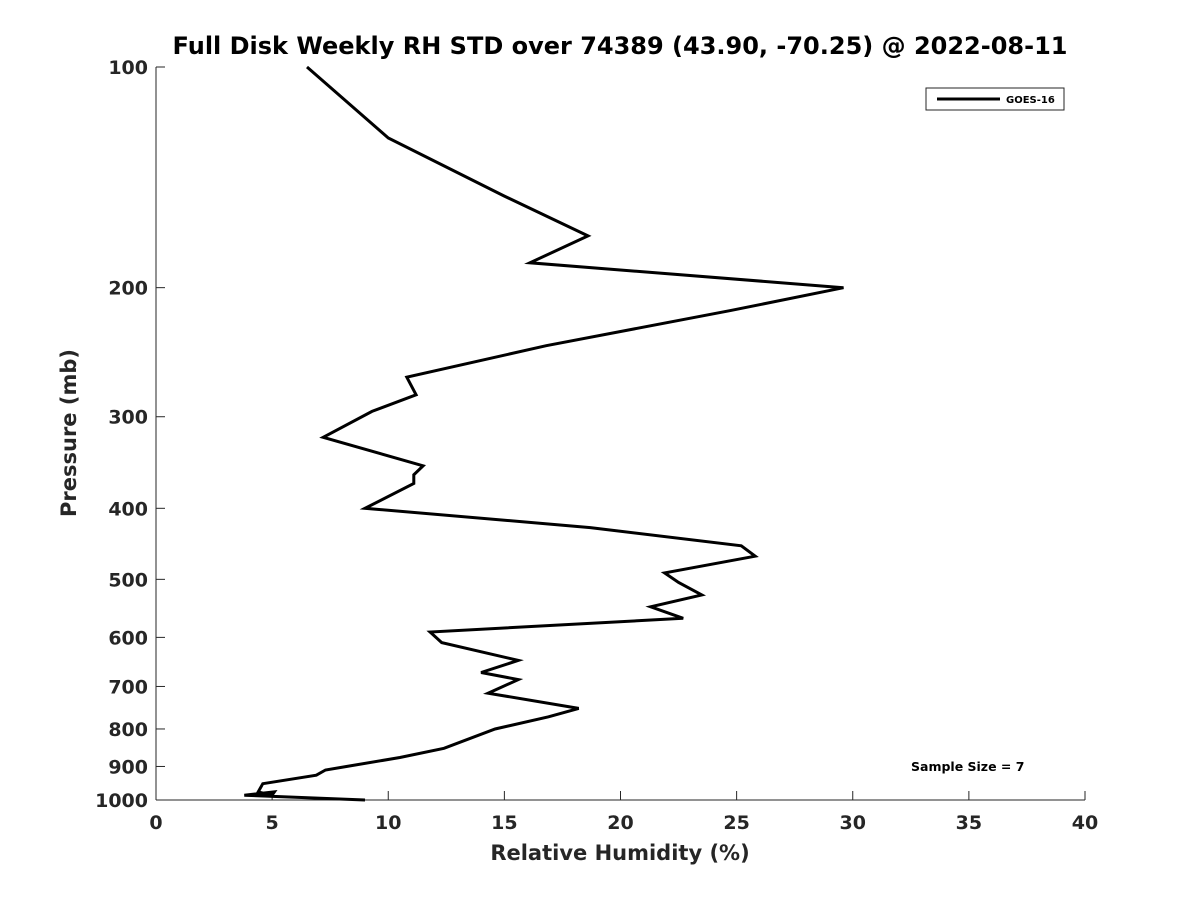  I want to click on x-tick-label: 0, so click(155, 823).